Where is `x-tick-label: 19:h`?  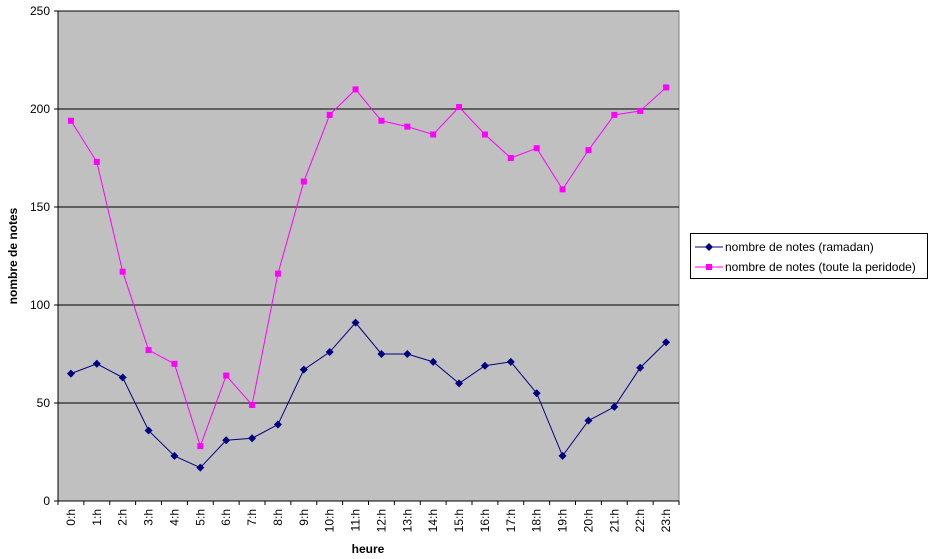 x-tick-label: 19:h is located at coordinates (563, 520).